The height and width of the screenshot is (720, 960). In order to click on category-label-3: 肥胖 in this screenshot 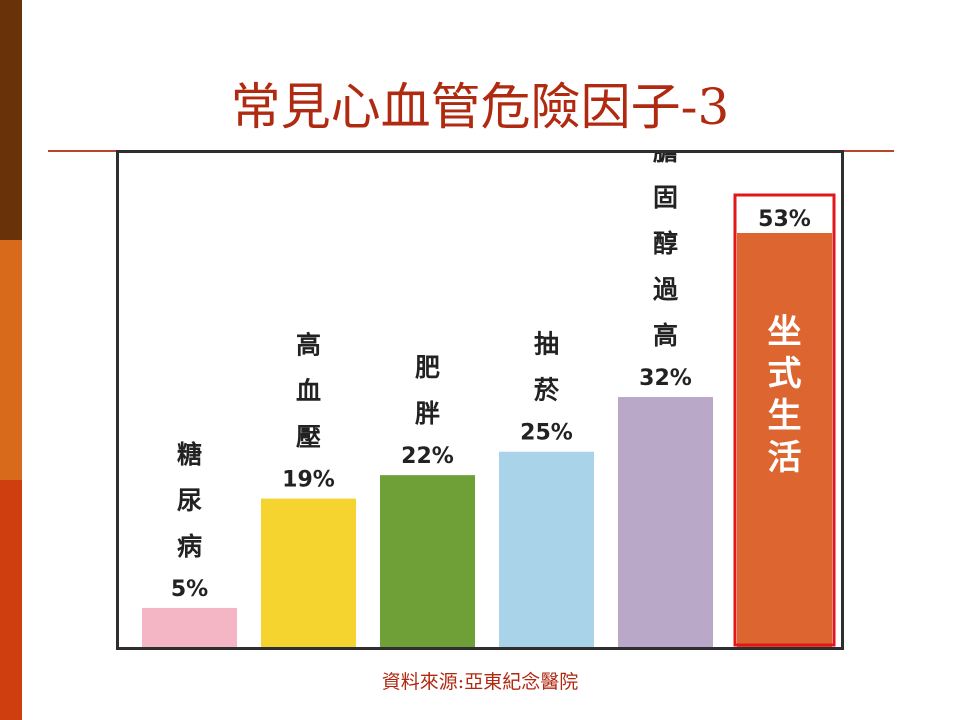, I will do `click(427, 390)`.